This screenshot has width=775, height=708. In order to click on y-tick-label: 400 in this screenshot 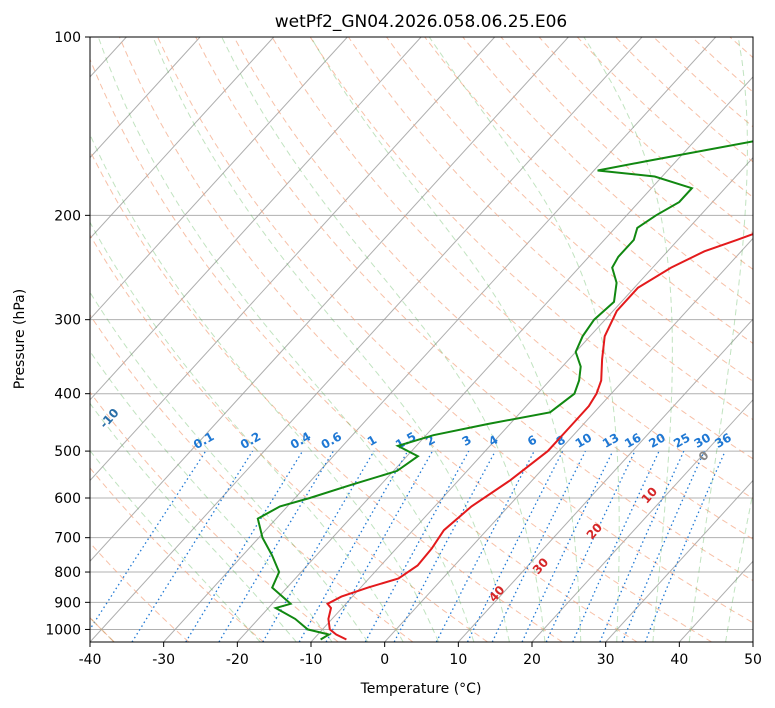, I will do `click(67, 395)`.